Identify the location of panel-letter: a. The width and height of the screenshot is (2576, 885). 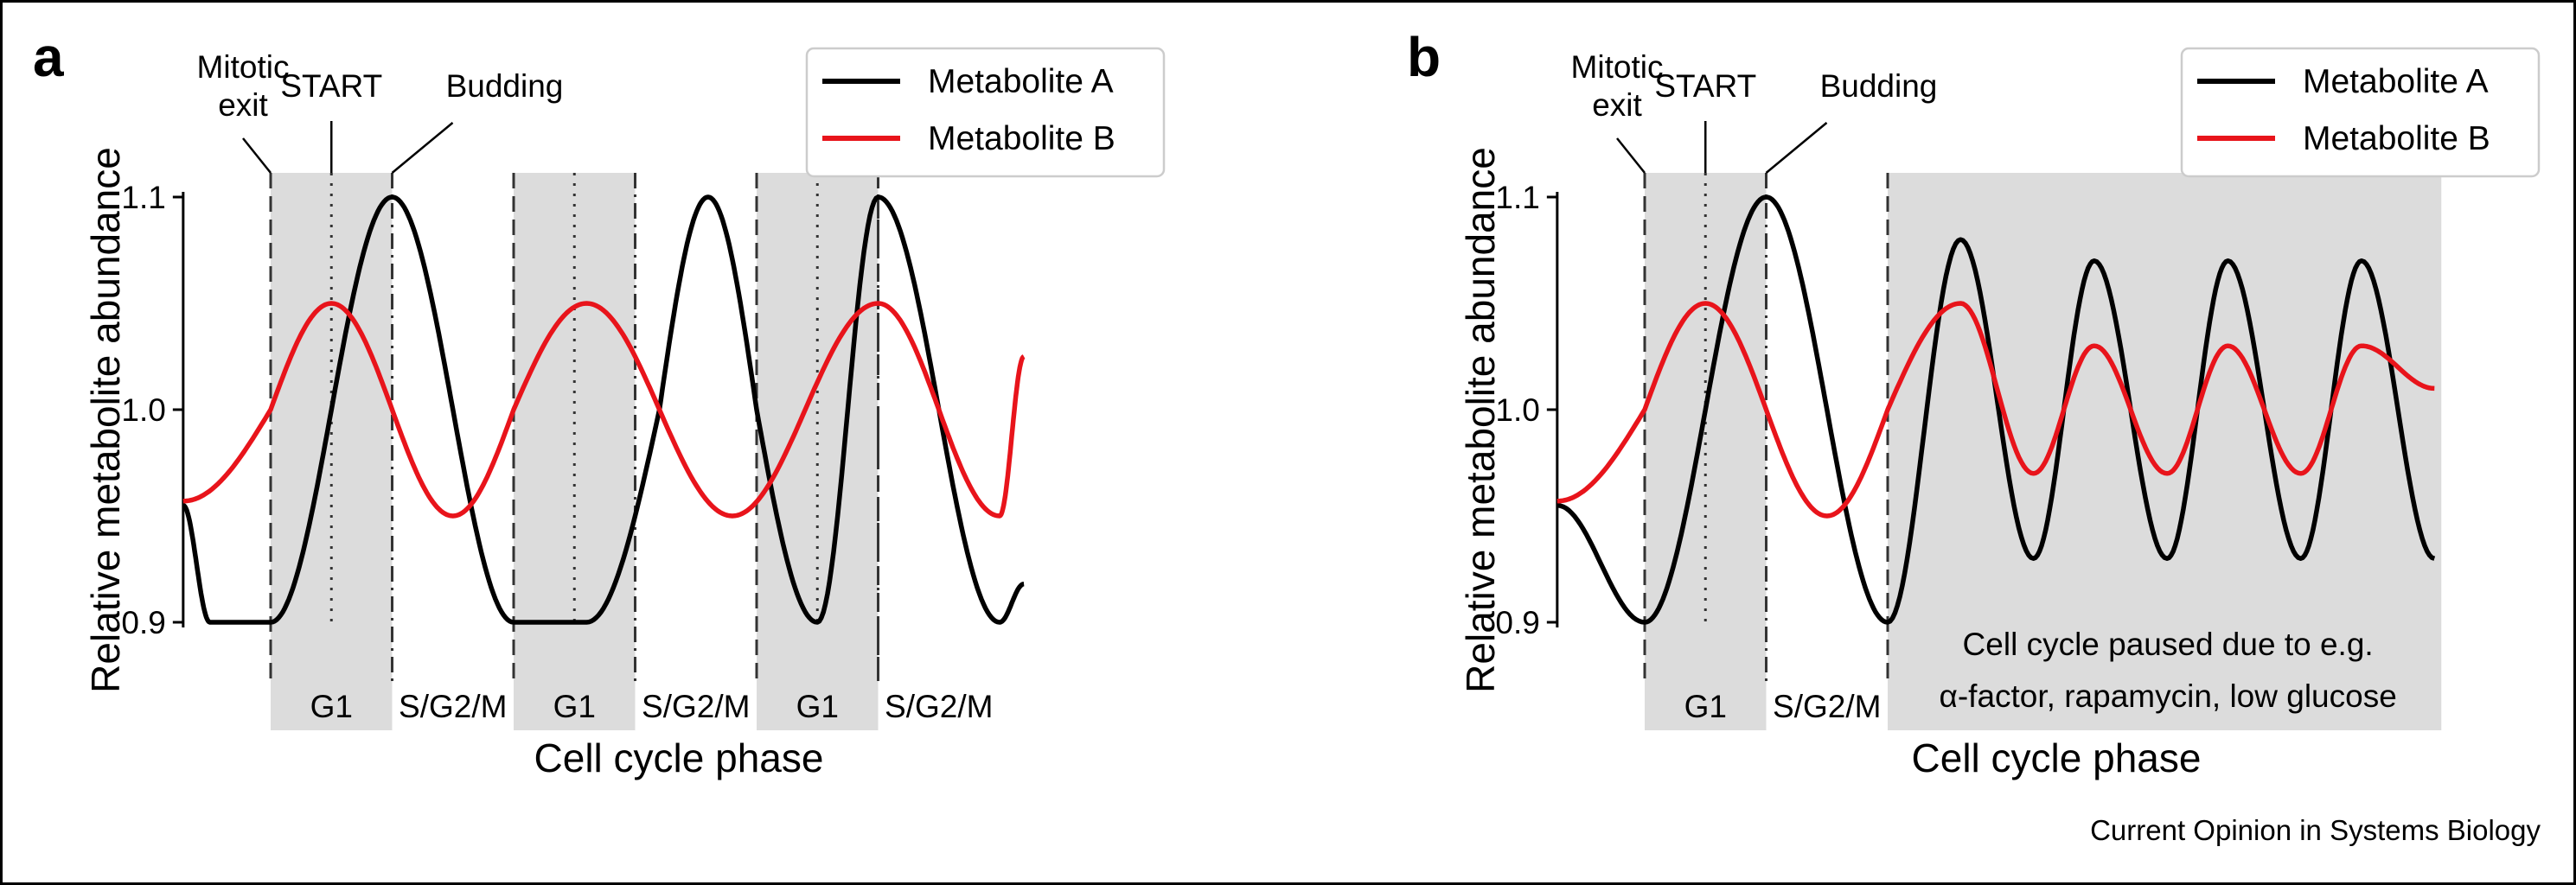
(49, 57).